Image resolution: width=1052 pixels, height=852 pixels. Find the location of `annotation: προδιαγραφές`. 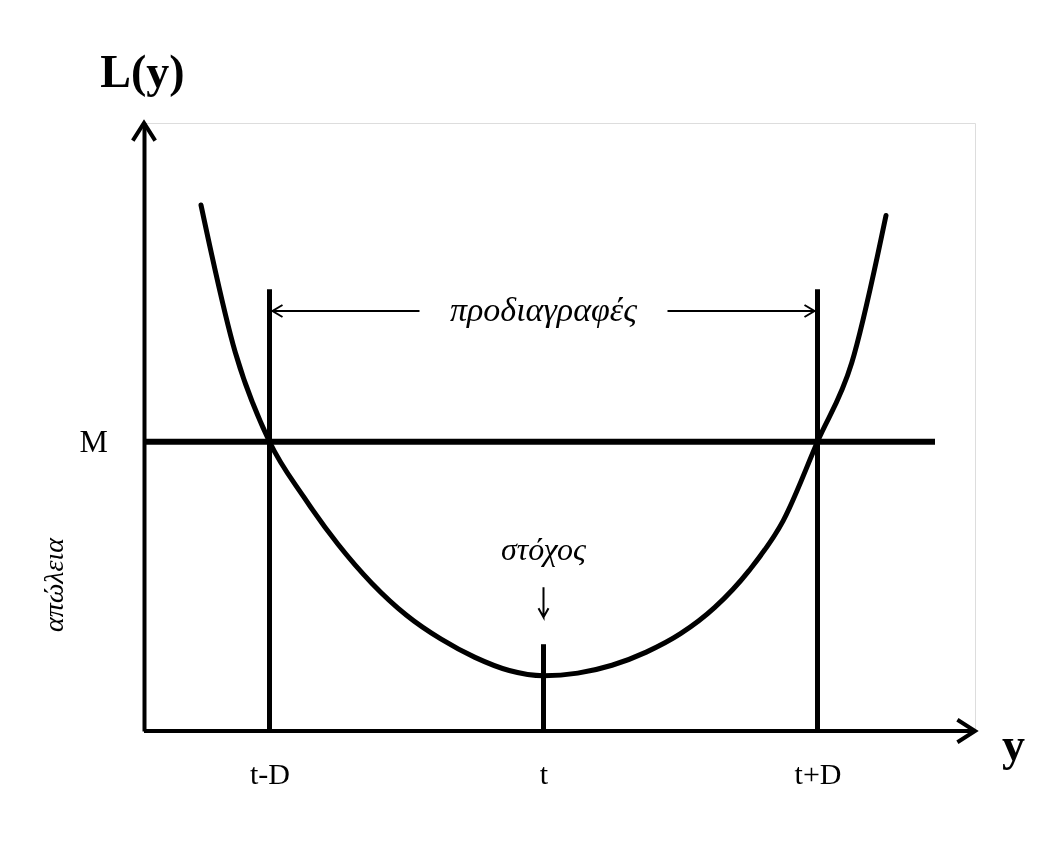

annotation: προδιαγραφές is located at coordinates (543, 309).